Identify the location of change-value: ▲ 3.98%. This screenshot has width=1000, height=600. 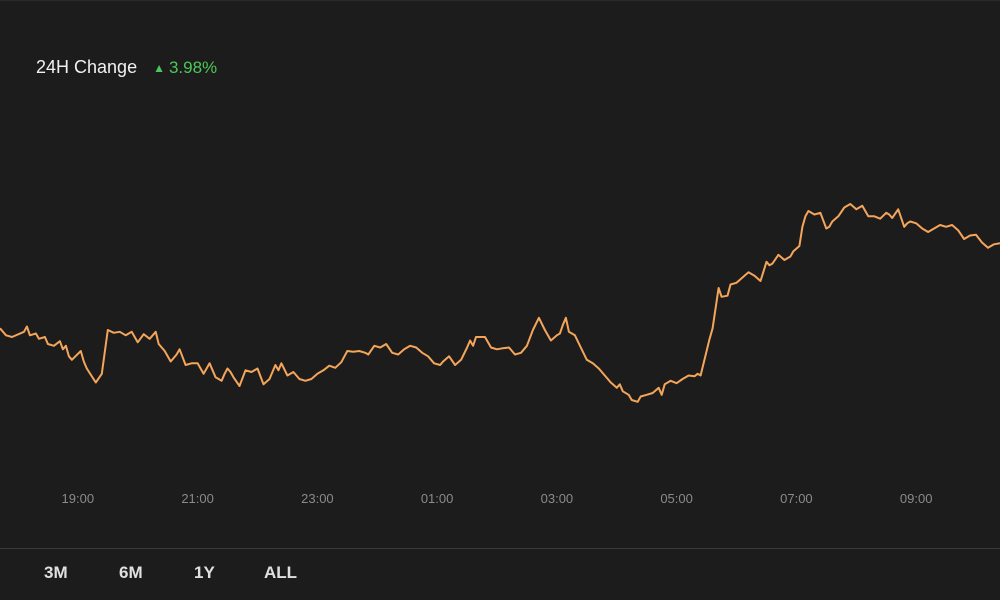
(185, 68).